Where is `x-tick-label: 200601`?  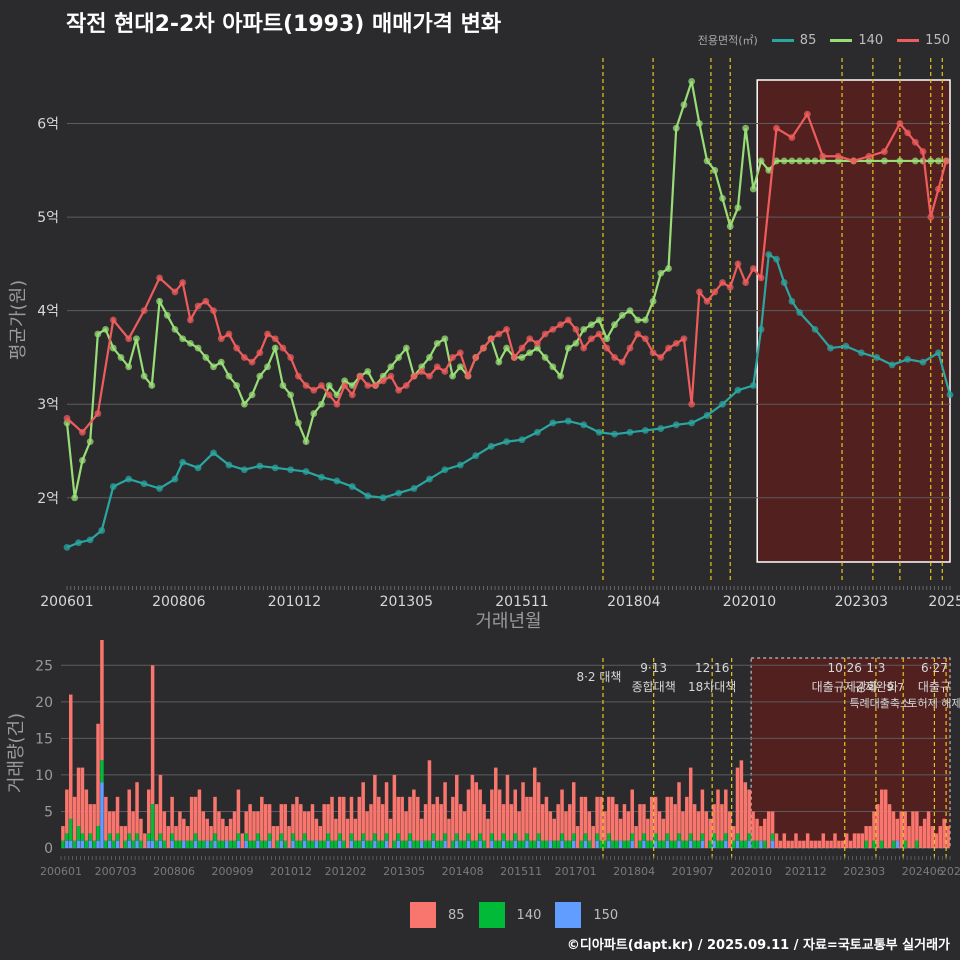 x-tick-label: 200601 is located at coordinates (66, 602).